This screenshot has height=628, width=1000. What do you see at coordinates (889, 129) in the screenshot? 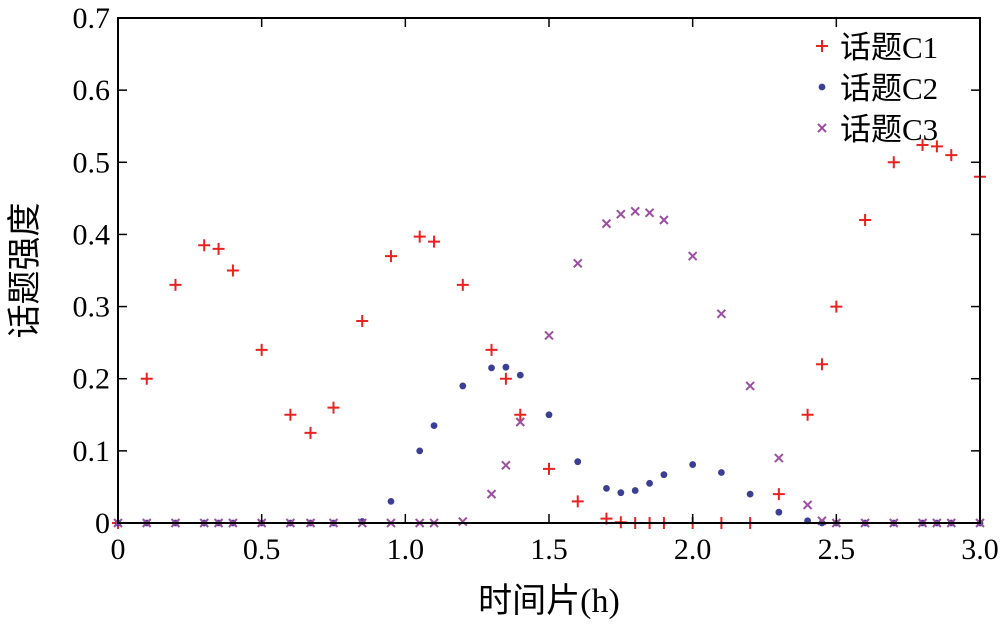
I see `legend-label-c3: 话题C3` at bounding box center [889, 129].